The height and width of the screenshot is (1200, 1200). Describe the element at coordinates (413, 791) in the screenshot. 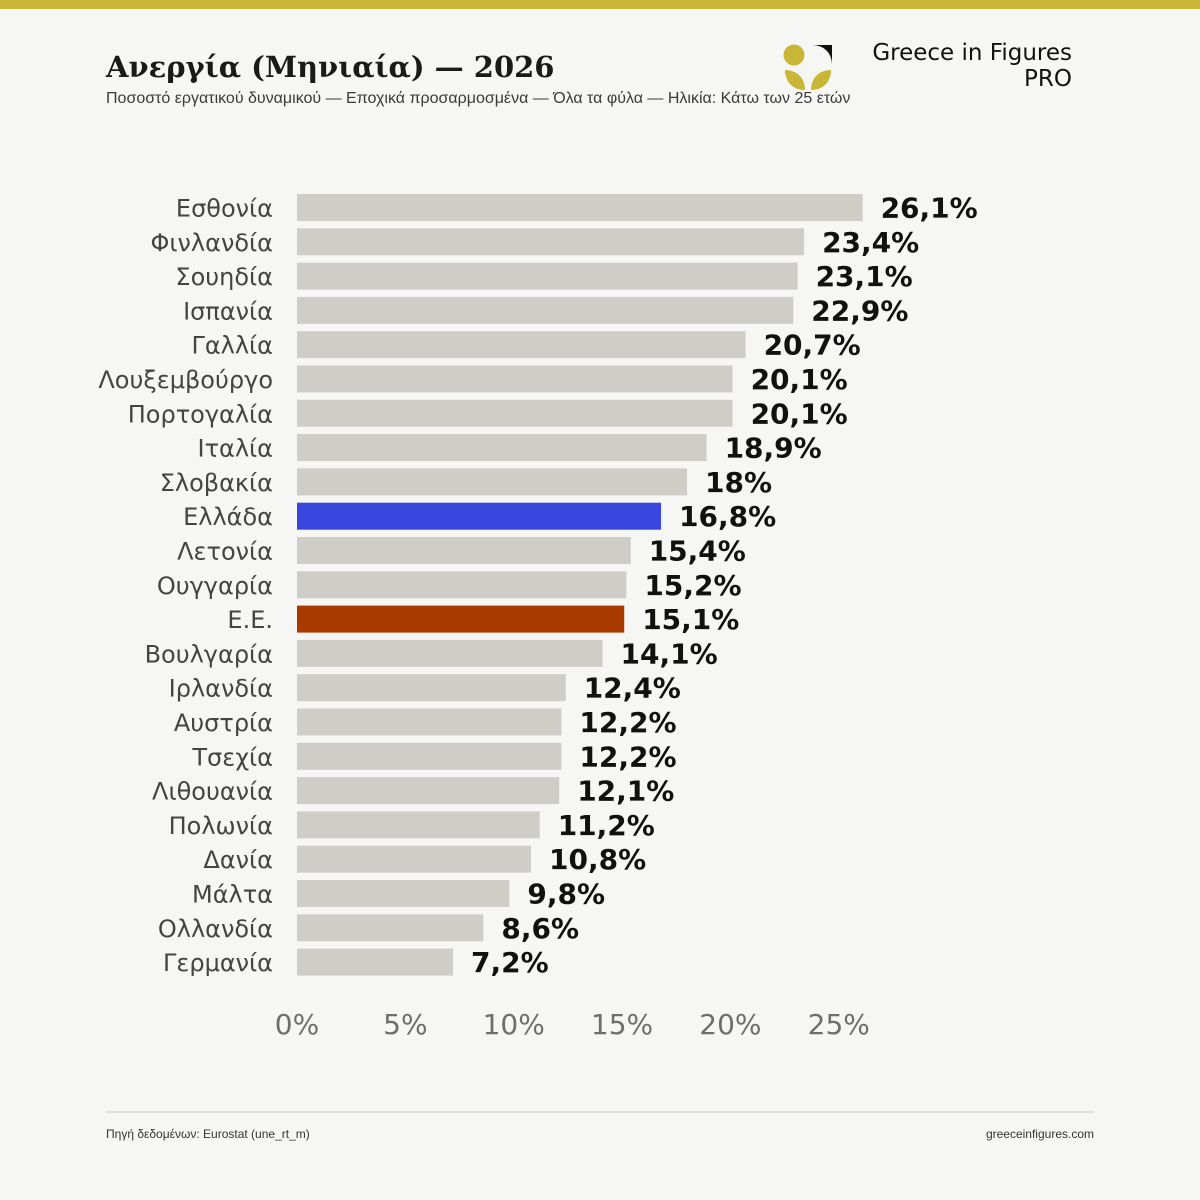

I see `bar-row: Λιθουανία 12,1%` at that location.